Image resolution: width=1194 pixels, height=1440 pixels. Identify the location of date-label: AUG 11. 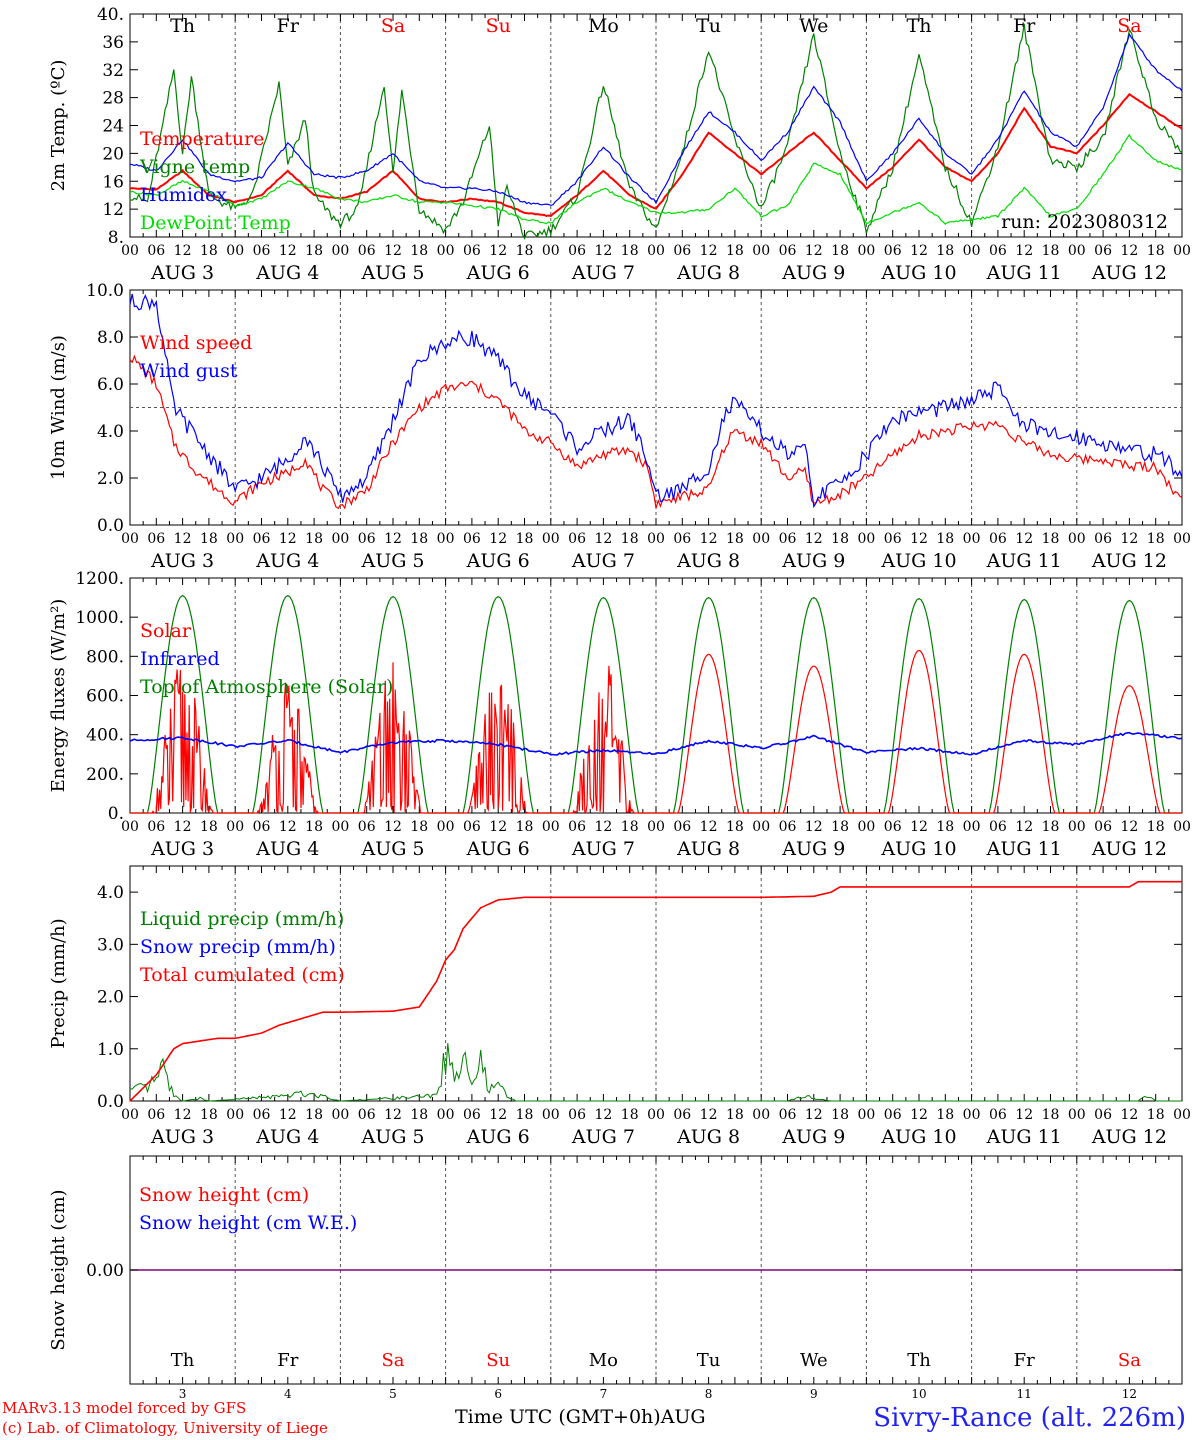
(1024, 561).